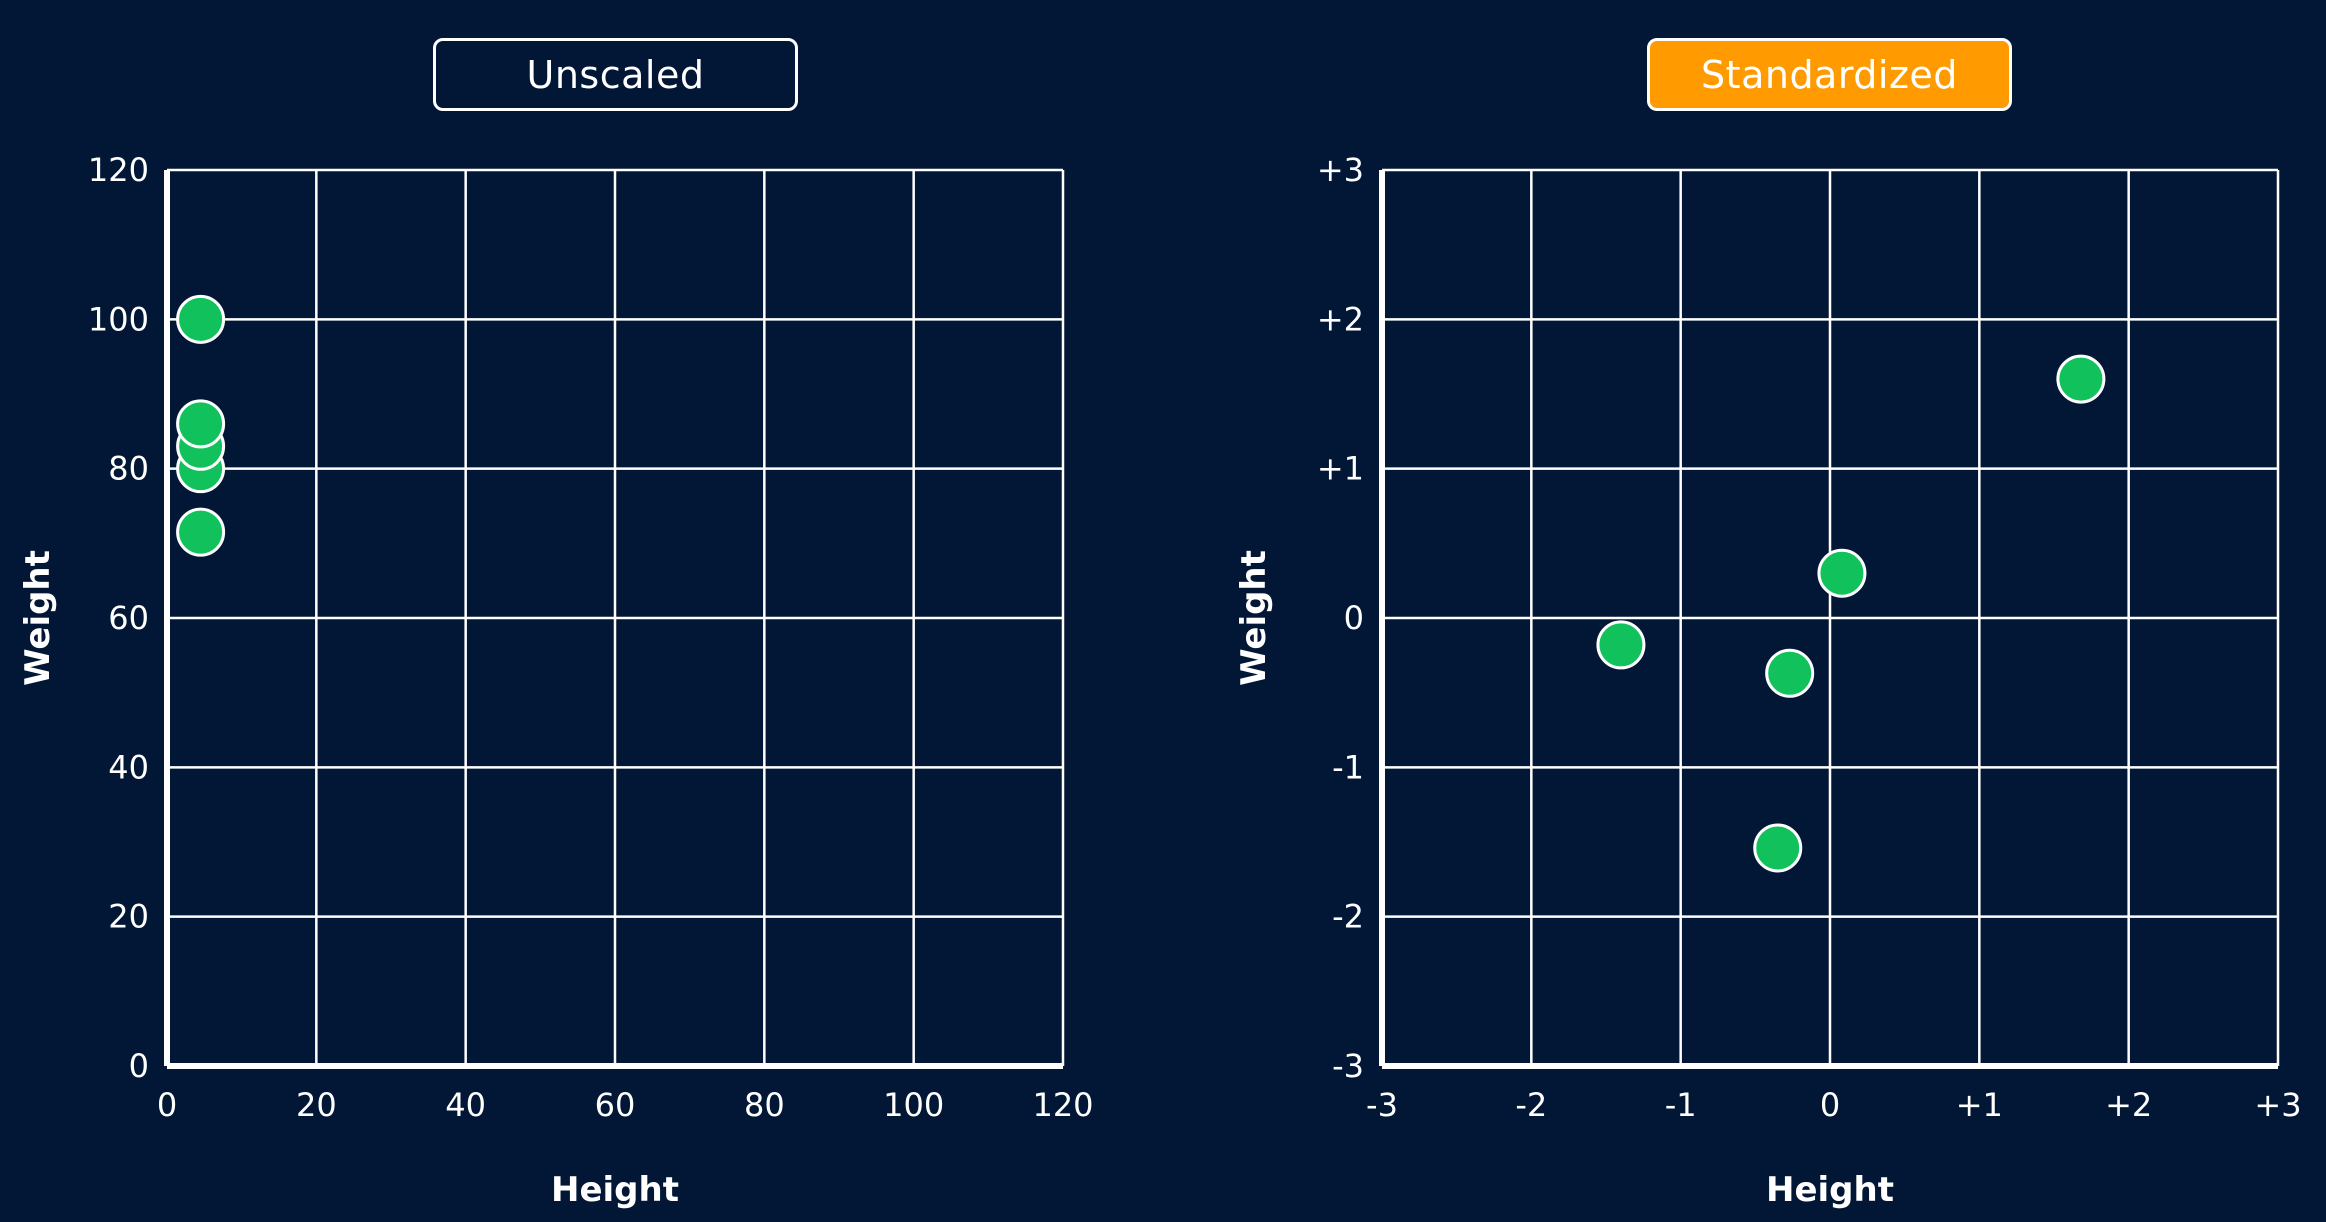 This screenshot has width=2326, height=1222. What do you see at coordinates (615, 74) in the screenshot?
I see `unscaled-button: Unscaled` at bounding box center [615, 74].